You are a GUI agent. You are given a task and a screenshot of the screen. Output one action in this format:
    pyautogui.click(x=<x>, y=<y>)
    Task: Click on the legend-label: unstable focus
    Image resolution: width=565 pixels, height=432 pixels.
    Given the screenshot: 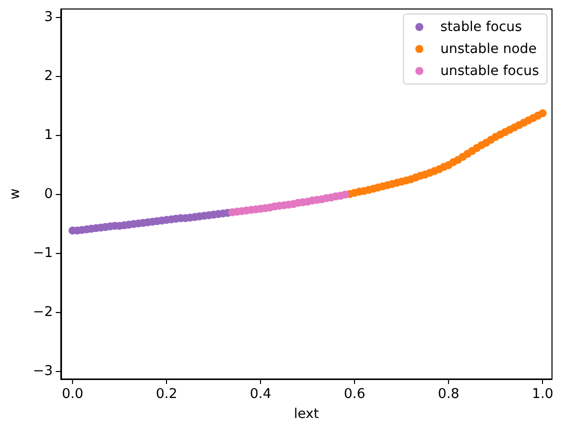 What is the action you would take?
    pyautogui.click(x=490, y=71)
    